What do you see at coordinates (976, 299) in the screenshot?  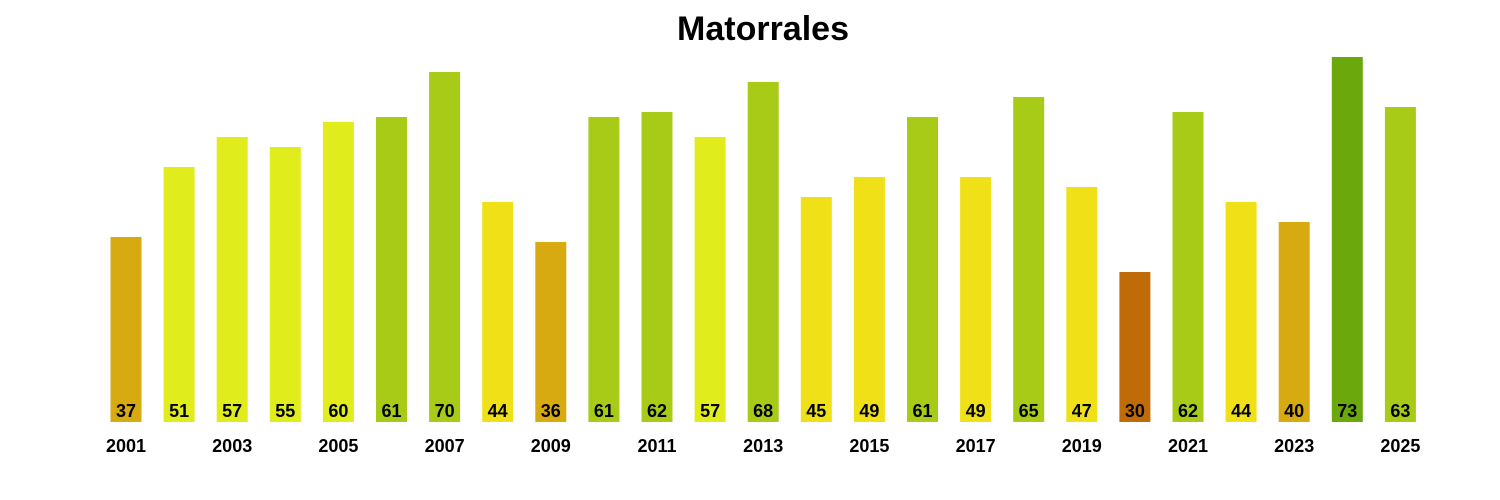 I see `bar-2017` at bounding box center [976, 299].